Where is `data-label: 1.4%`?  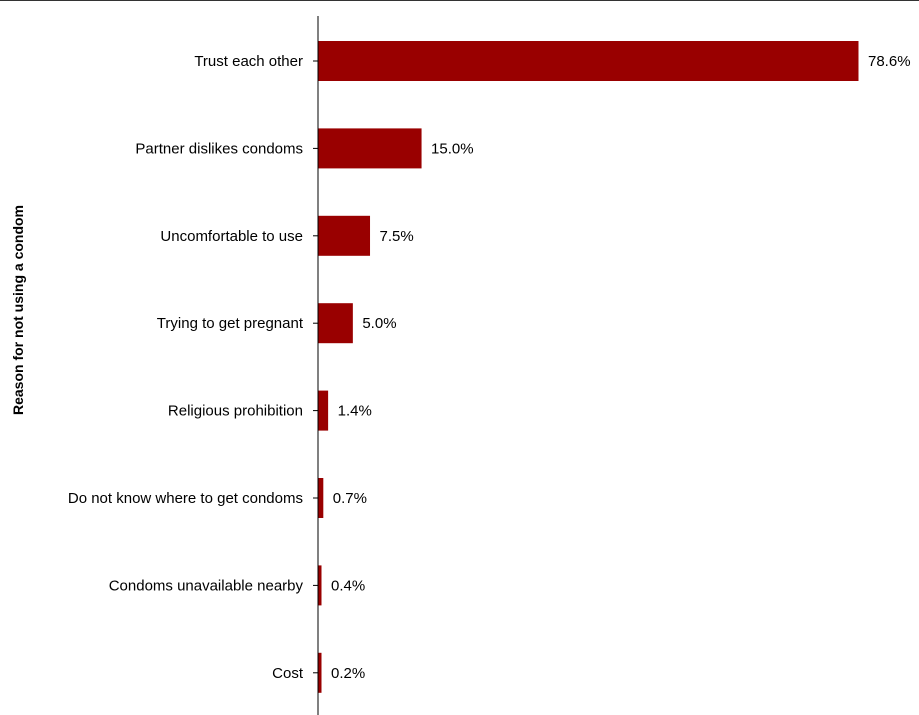
data-label: 1.4% is located at coordinates (355, 411).